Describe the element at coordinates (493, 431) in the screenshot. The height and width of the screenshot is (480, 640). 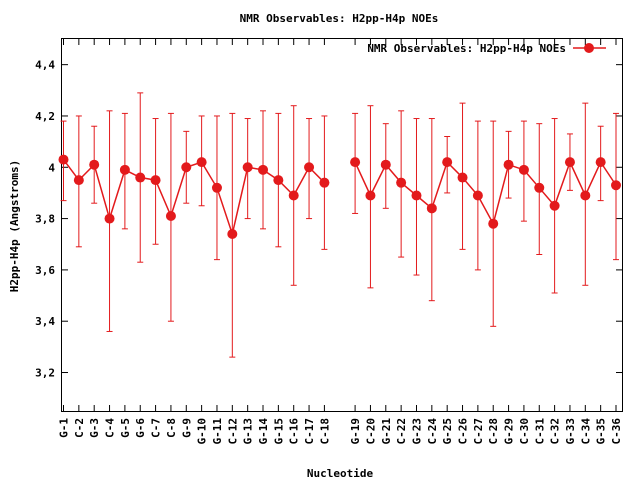
I see `x-tick-label: C-28` at that location.